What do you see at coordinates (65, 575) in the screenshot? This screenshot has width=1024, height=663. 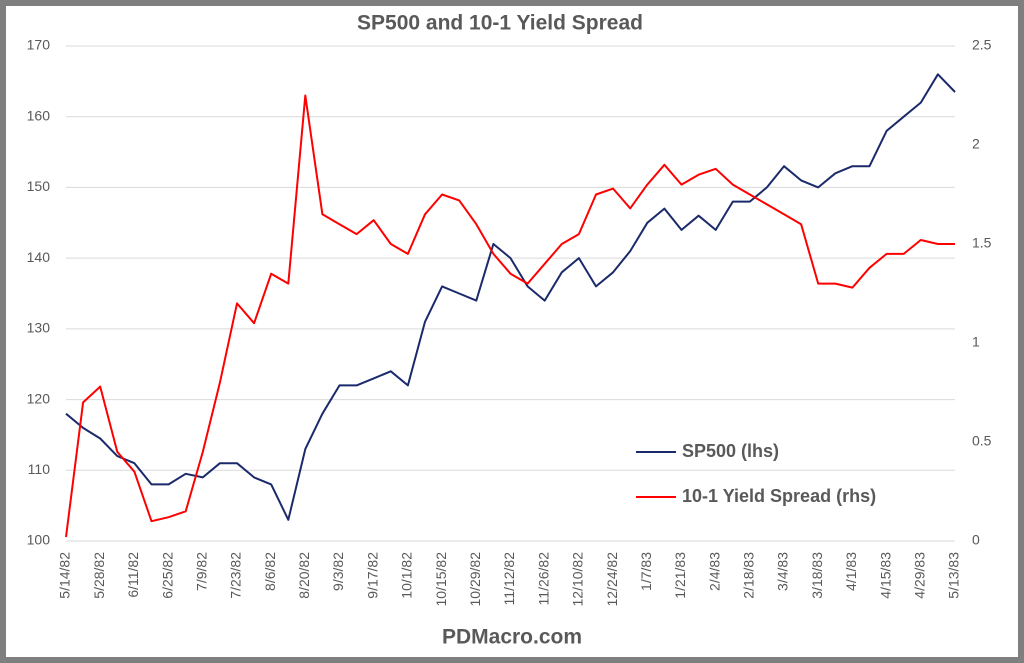 I see `x-tick-label: 5/14/82` at bounding box center [65, 575].